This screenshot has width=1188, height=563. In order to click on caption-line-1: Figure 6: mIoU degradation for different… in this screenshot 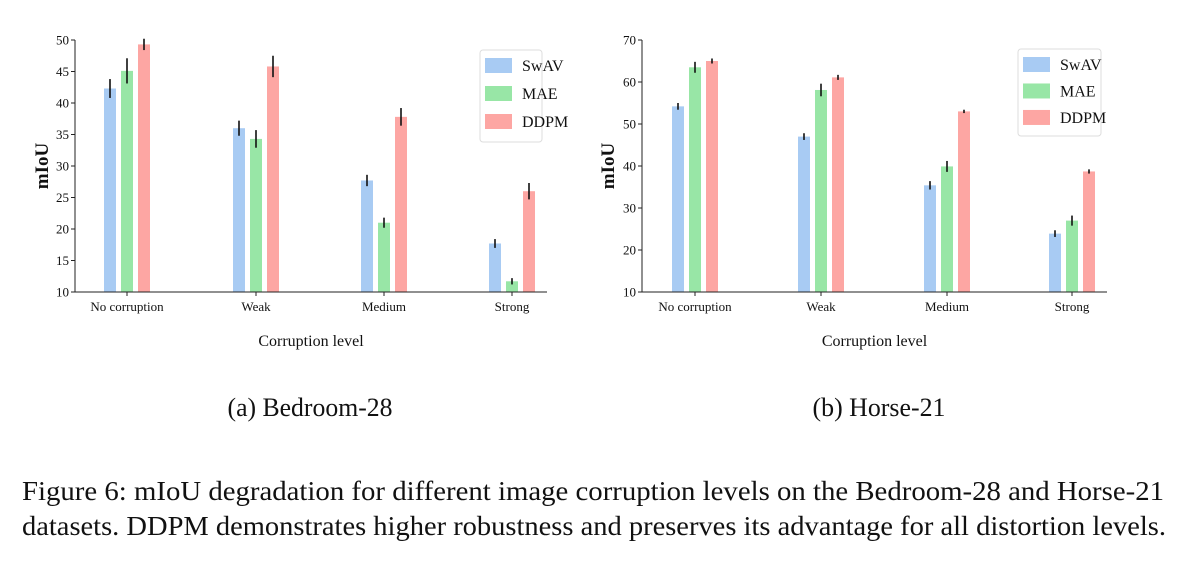, I will do `click(593, 491)`.